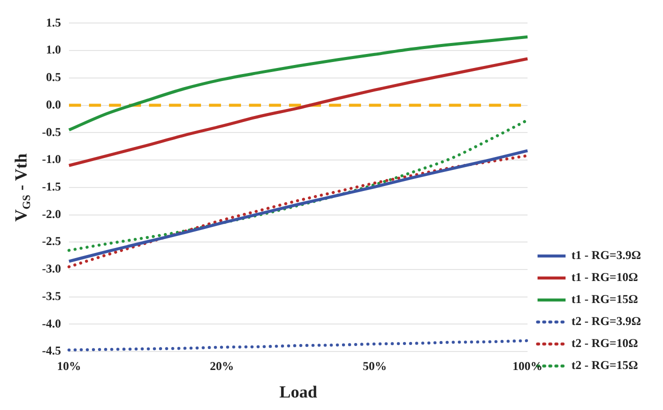 The image size is (663, 410). Describe the element at coordinates (51, 351) in the screenshot. I see `y-tick-label: -4.5` at that location.